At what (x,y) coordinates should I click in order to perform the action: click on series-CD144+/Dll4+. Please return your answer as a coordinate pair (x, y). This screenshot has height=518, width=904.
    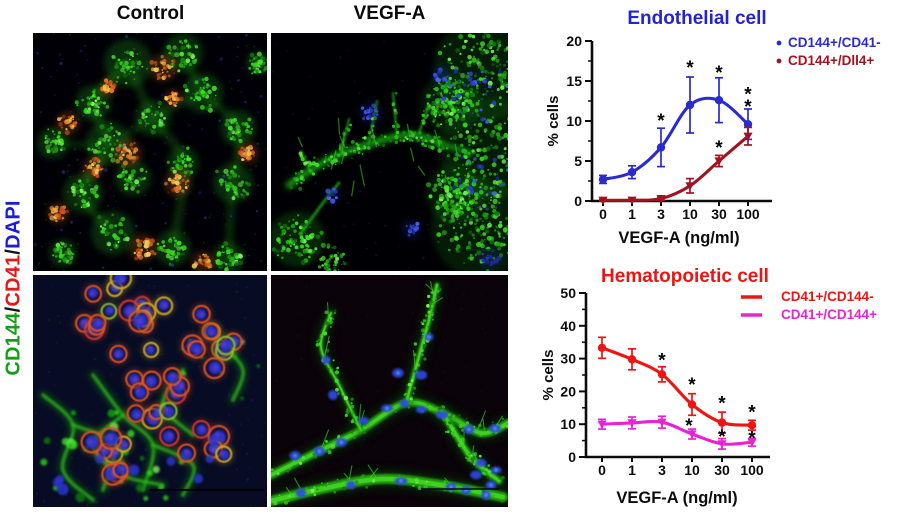
    Looking at the image, I should click on (675, 165).